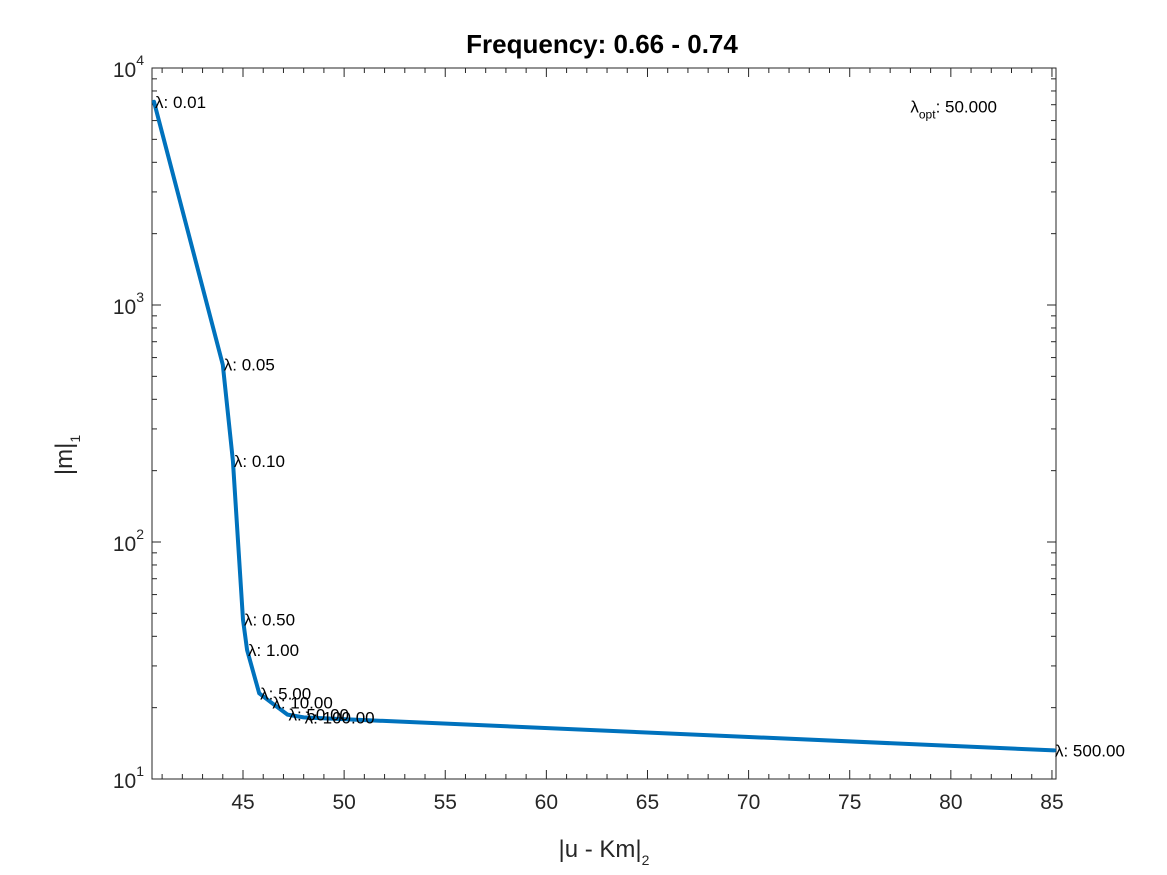  Describe the element at coordinates (242, 802) in the screenshot. I see `x-tick-label: 45` at that location.